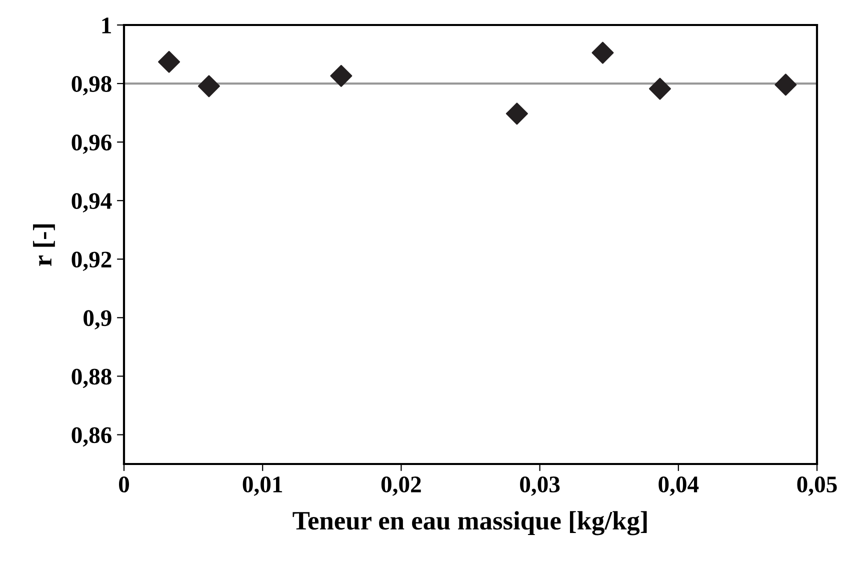  I want to click on x-tick-label: 0,03, so click(540, 486).